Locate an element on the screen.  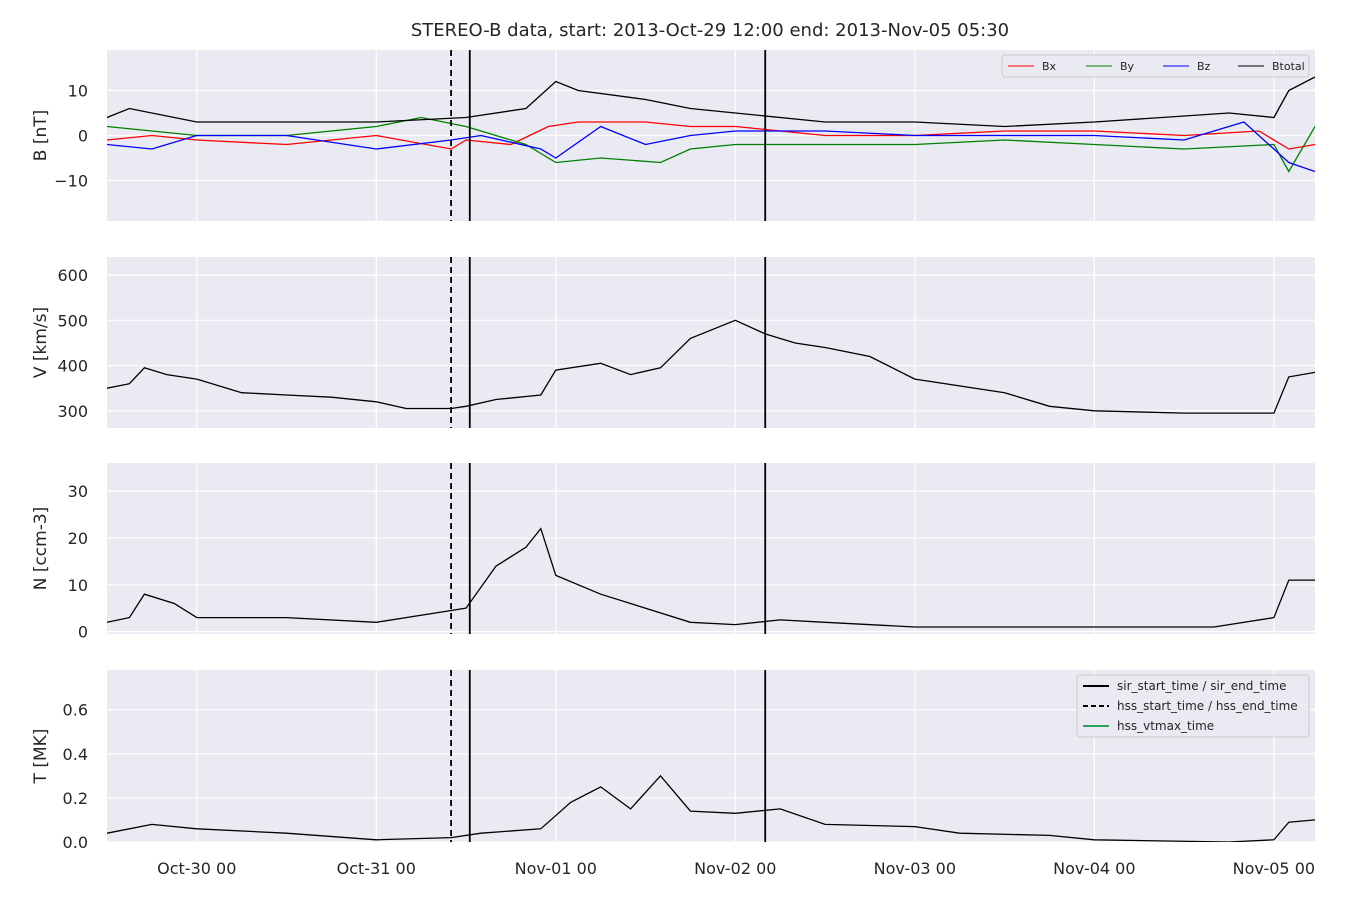
y-tick-label: 0.4 is located at coordinates (75, 754).